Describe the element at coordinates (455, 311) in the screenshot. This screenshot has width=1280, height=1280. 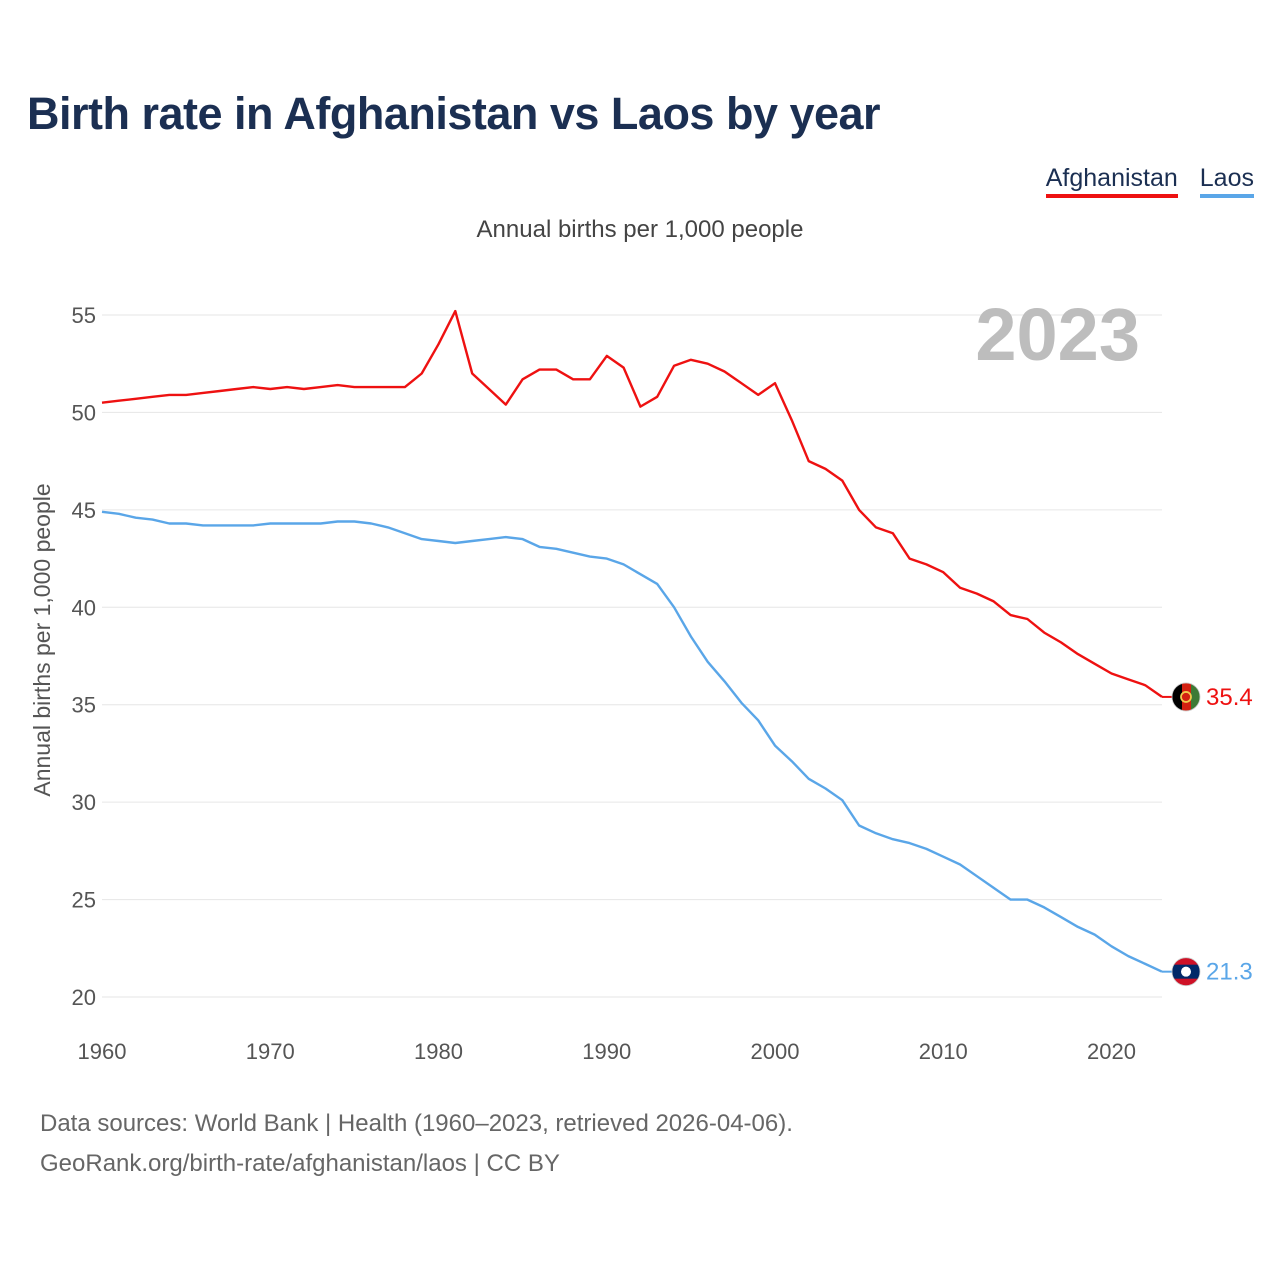
I see `point-afghanistan-1981` at that location.